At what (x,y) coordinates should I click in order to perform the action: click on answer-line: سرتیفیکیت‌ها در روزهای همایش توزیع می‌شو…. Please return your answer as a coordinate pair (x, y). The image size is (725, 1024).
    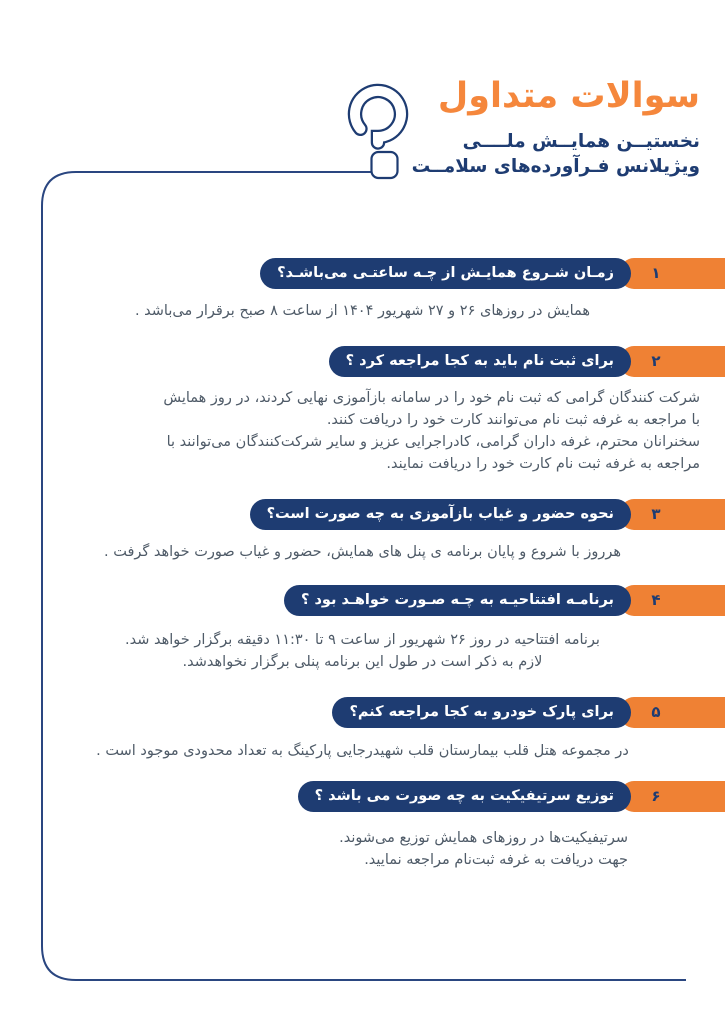
    Looking at the image, I should click on (483, 838).